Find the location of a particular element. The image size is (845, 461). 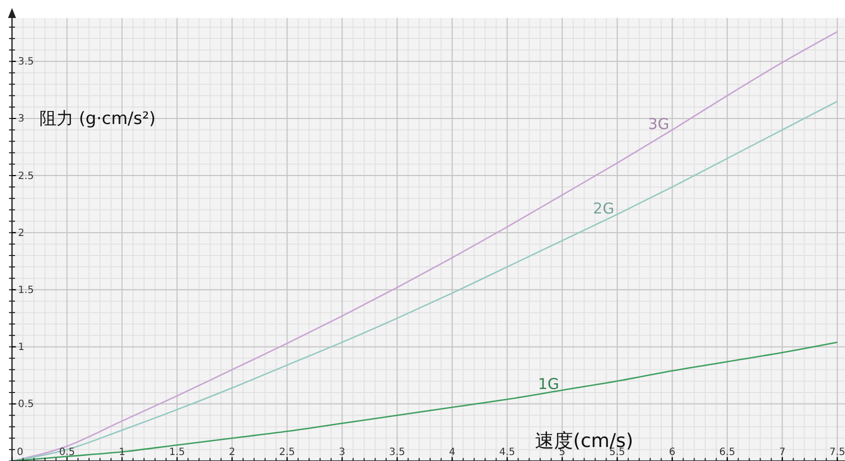

x-tick-label: 6.5 is located at coordinates (727, 452).